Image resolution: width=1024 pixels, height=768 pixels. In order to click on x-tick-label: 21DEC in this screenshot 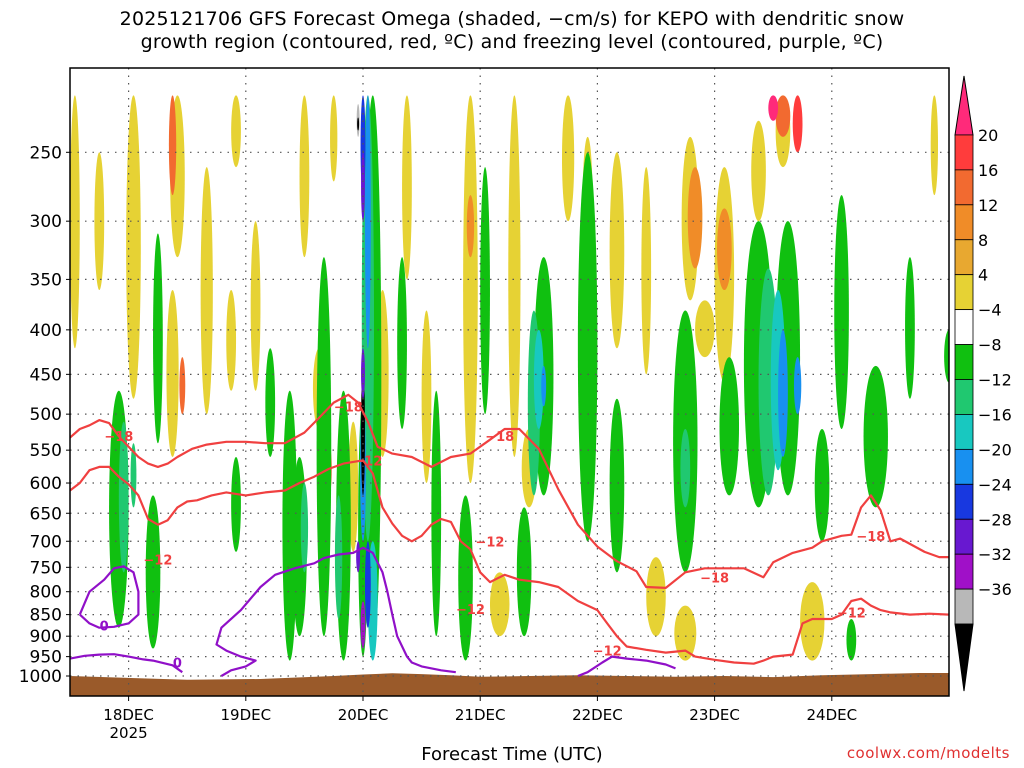, I will do `click(480, 715)`.